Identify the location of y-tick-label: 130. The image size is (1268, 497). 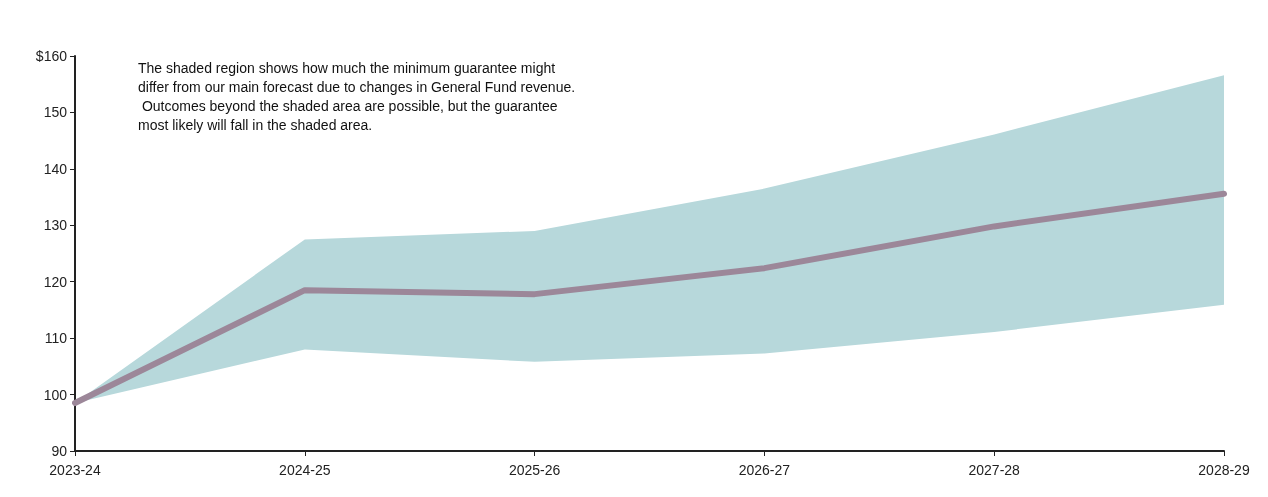
(55, 225).